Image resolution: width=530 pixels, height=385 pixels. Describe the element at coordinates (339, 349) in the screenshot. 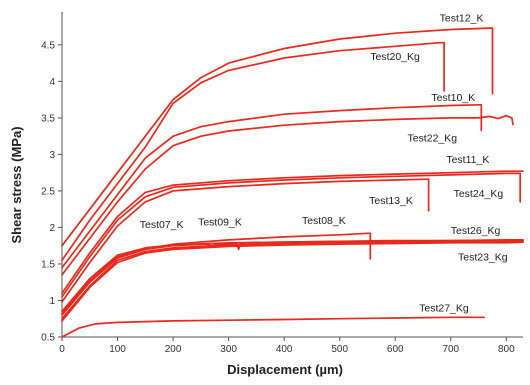

I see `x-tick-label: 500` at that location.